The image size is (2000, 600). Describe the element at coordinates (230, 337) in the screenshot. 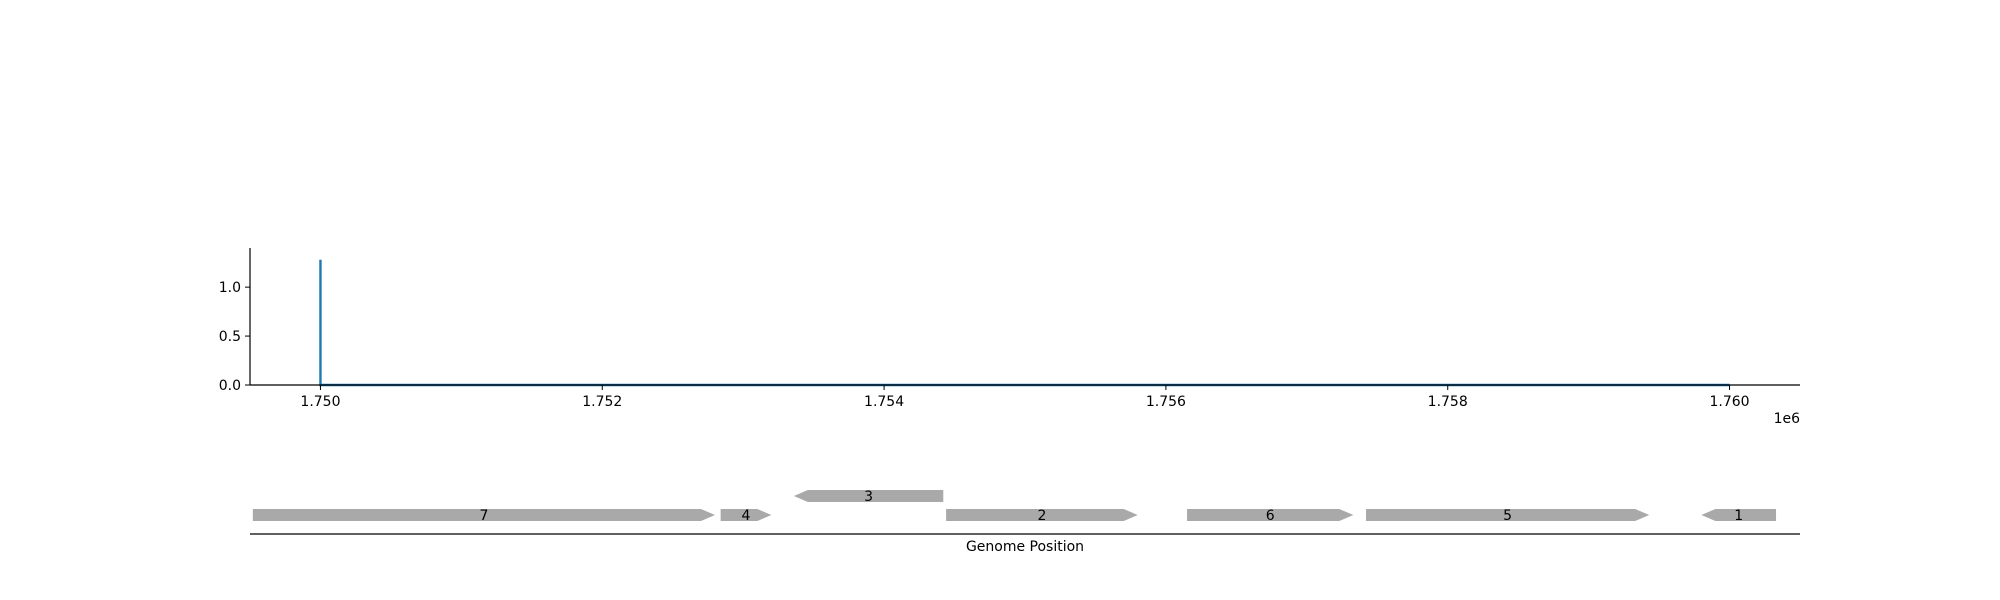

I see `y-tick-label: 0.5` at that location.